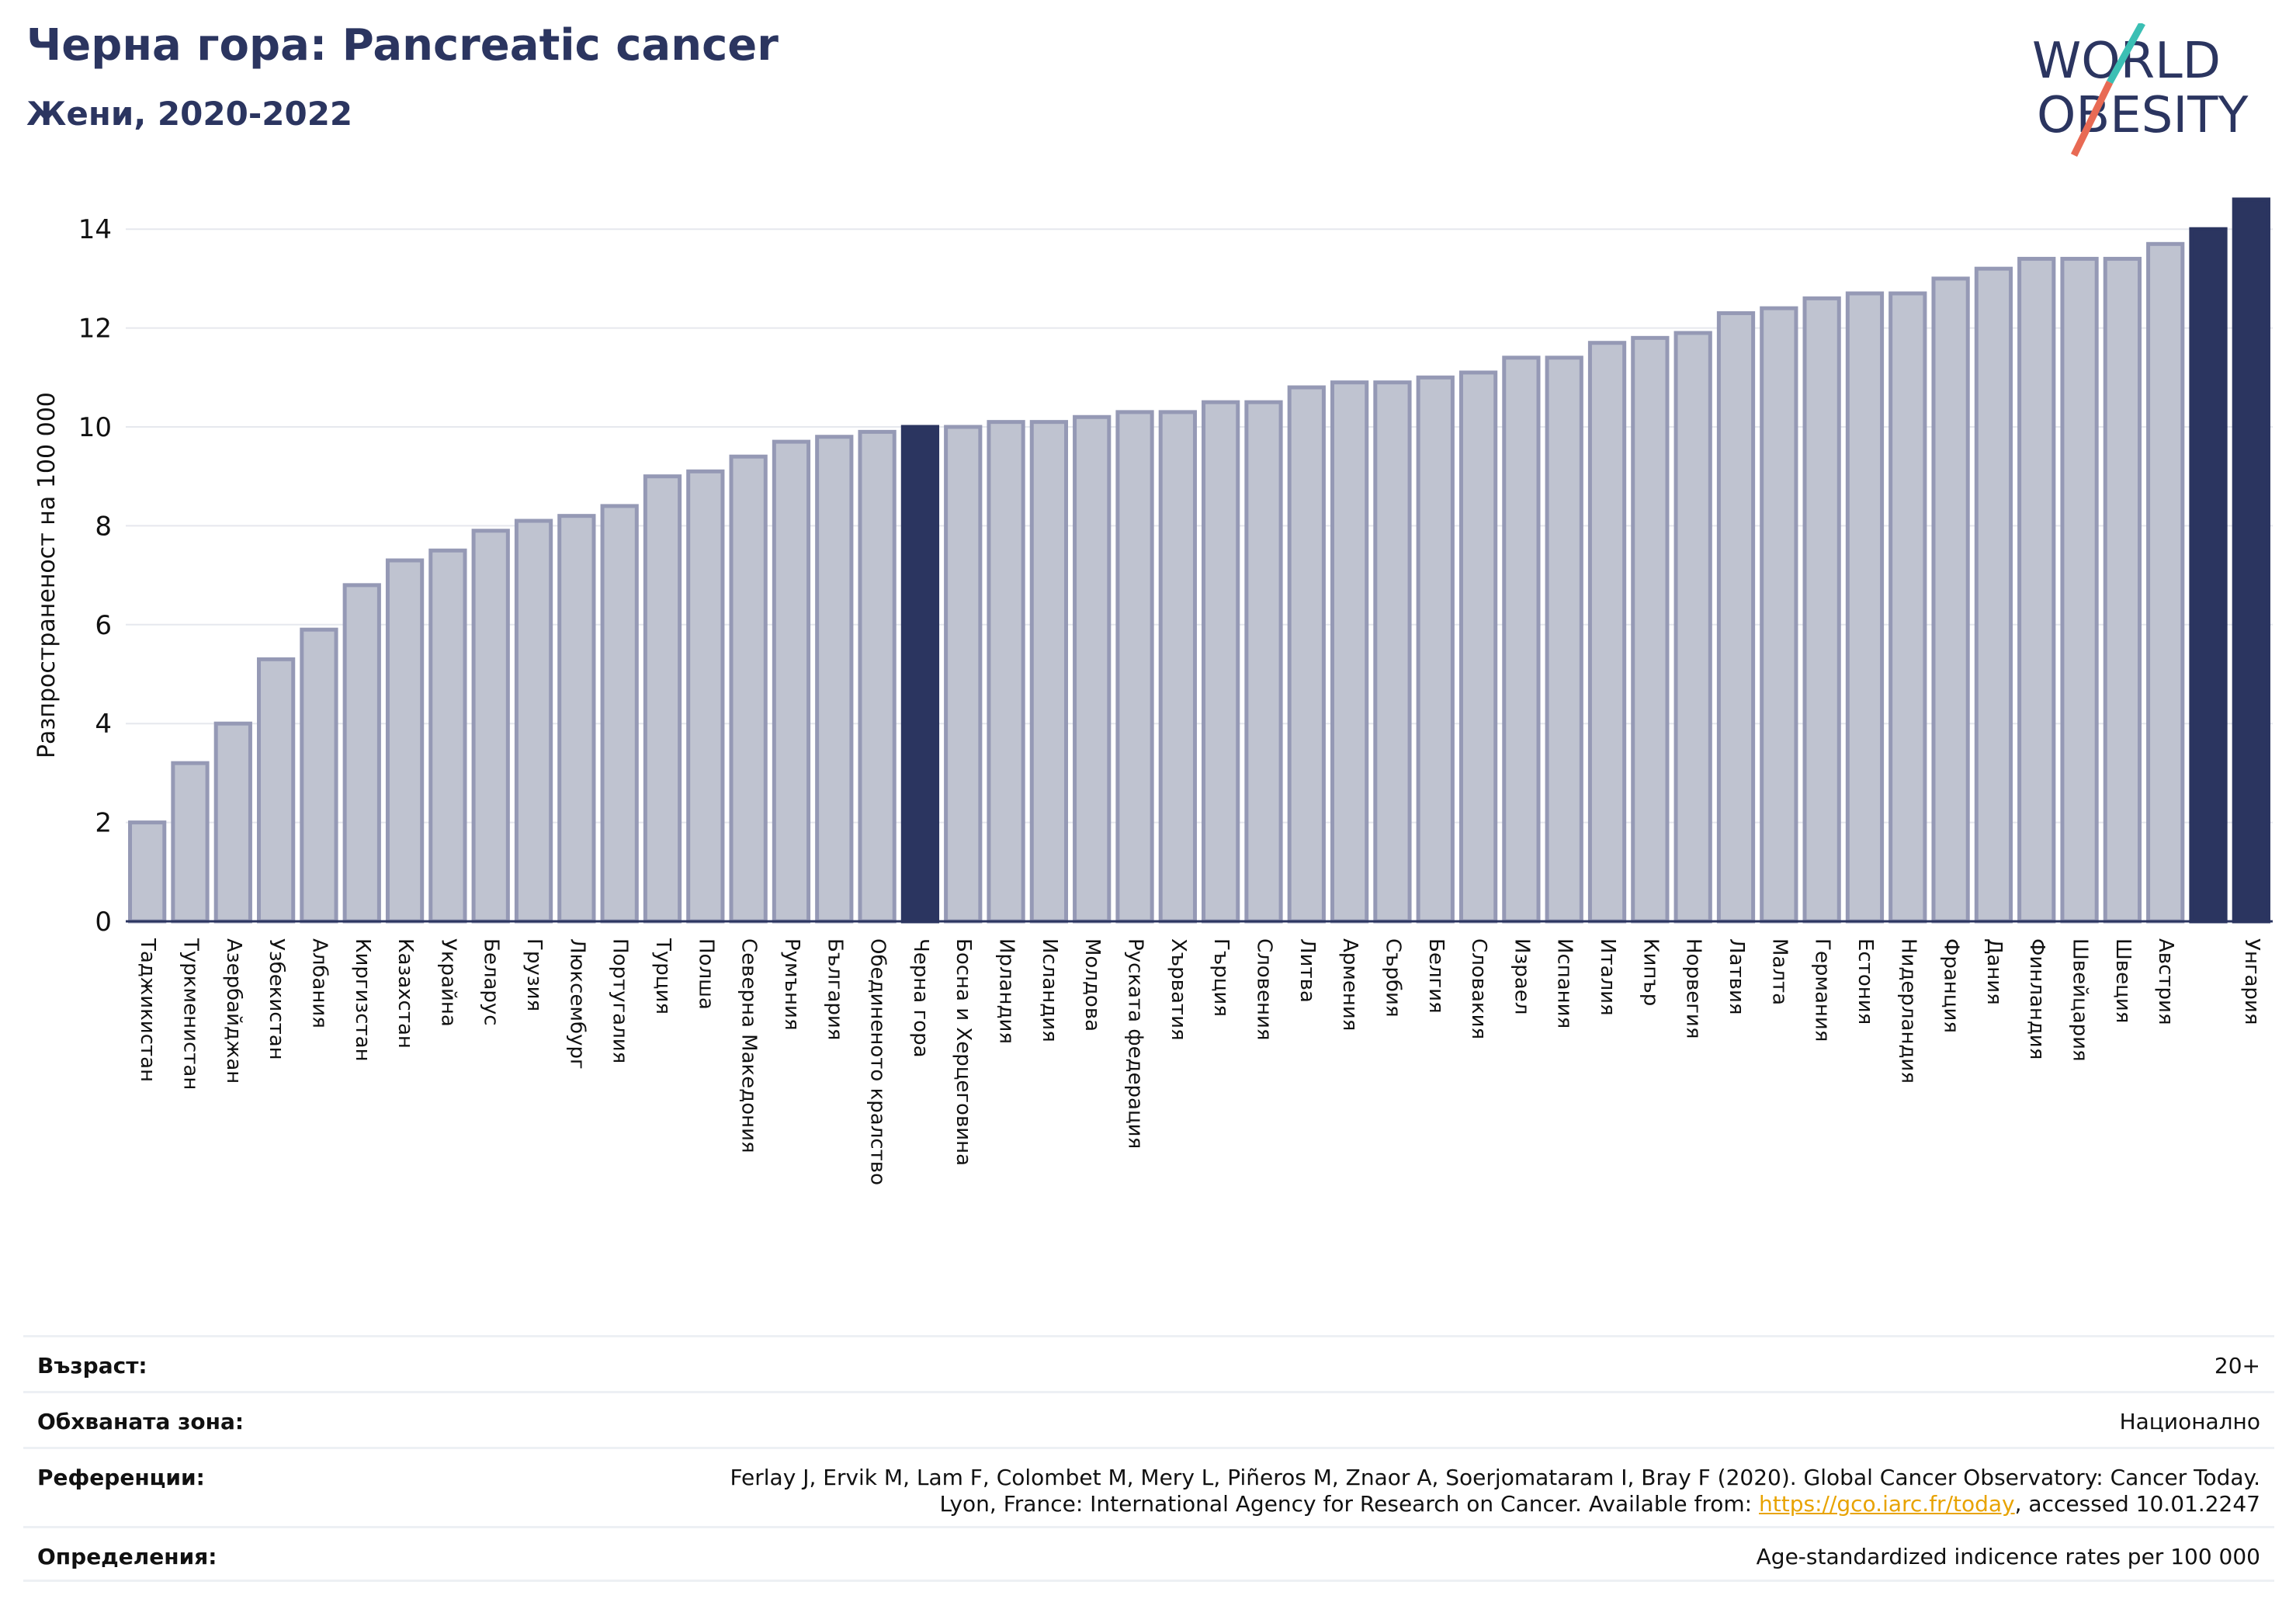 The height and width of the screenshot is (1623, 2296). Describe the element at coordinates (1693, 988) in the screenshot. I see `x-tick-label: Норвегия` at that location.